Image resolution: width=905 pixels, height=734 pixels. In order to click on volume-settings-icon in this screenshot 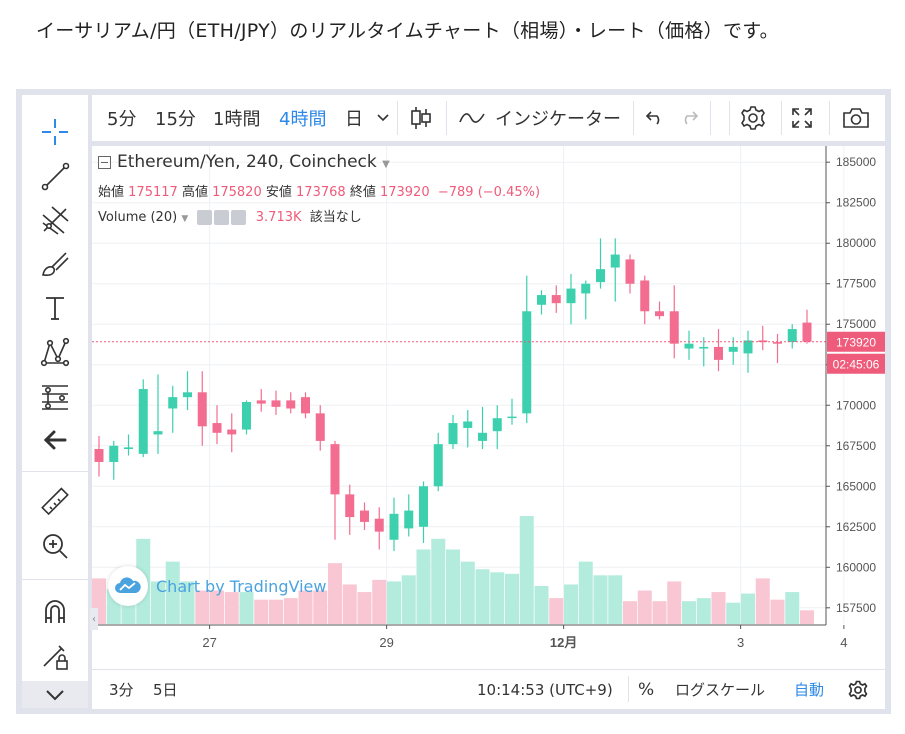, I will do `click(221, 217)`.